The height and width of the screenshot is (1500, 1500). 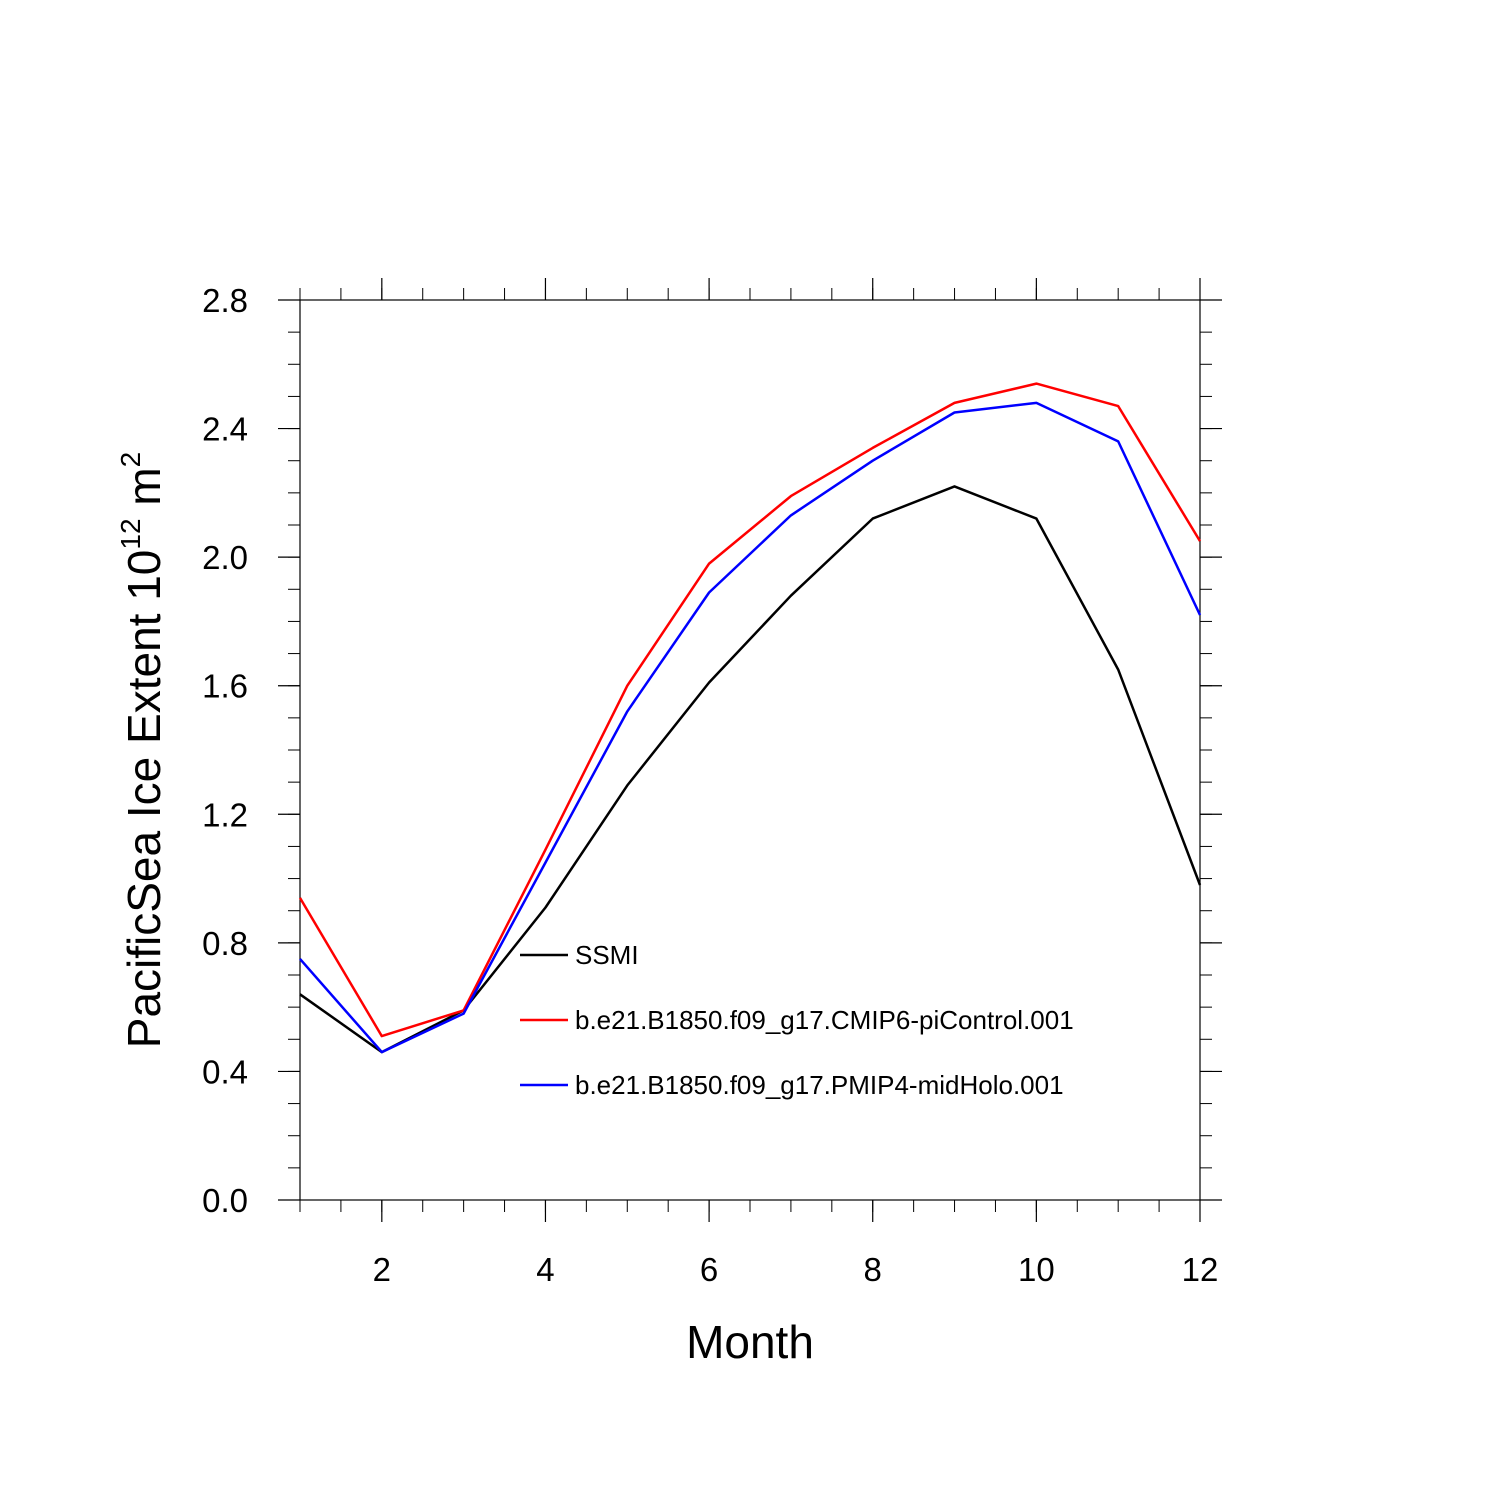 What do you see at coordinates (225, 814) in the screenshot?
I see `y-tick-label: 1.2` at bounding box center [225, 814].